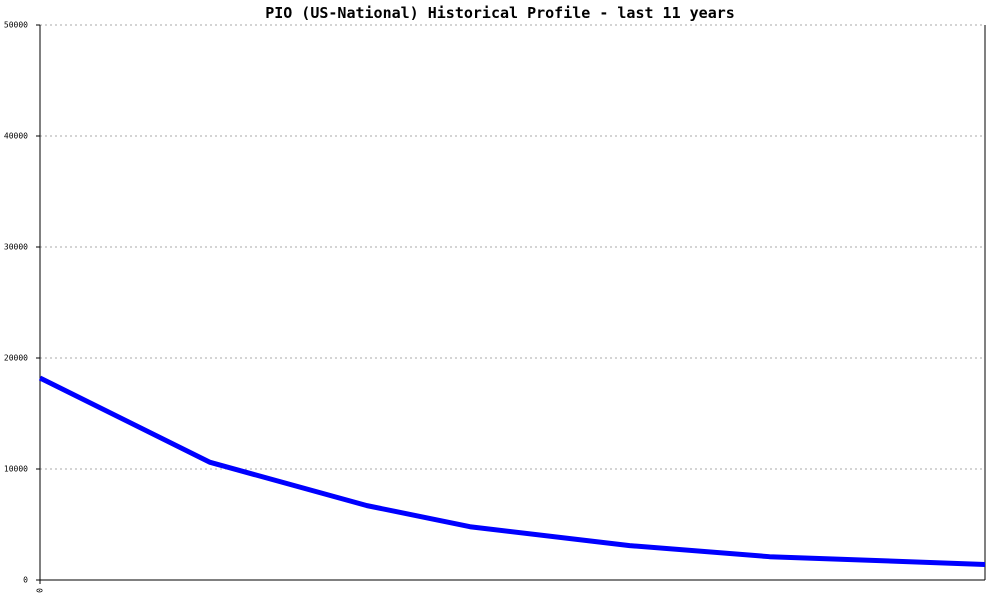 This screenshot has height=600, width=1000. I want to click on y-tick-label: 30000, so click(16, 247).